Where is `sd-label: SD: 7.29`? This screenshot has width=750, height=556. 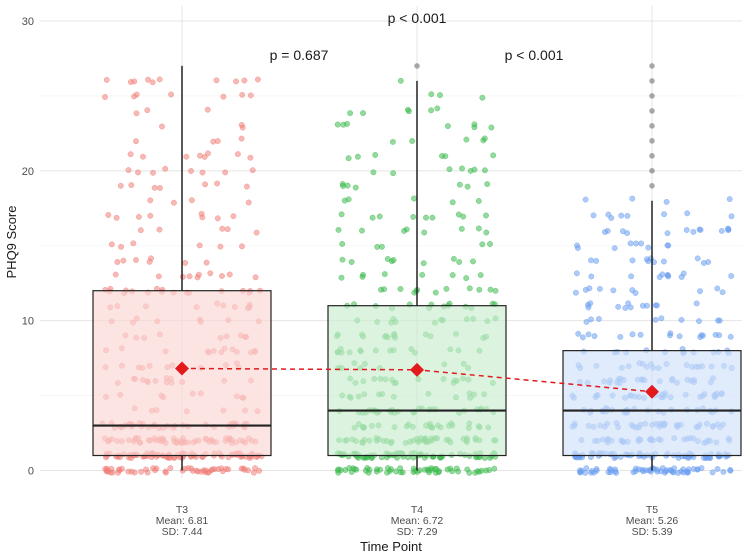 sd-label: SD: 7.29 is located at coordinates (417, 532).